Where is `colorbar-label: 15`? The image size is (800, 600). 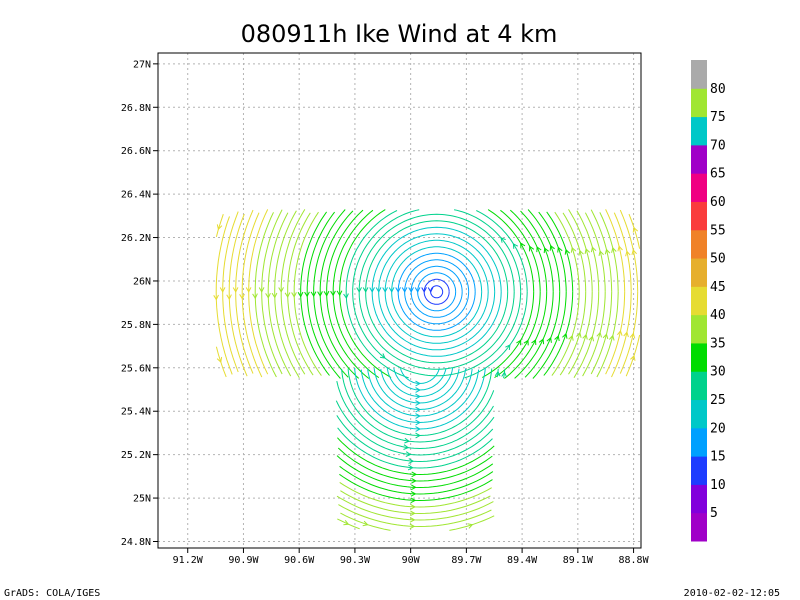
colorbar-label: 15 is located at coordinates (718, 457).